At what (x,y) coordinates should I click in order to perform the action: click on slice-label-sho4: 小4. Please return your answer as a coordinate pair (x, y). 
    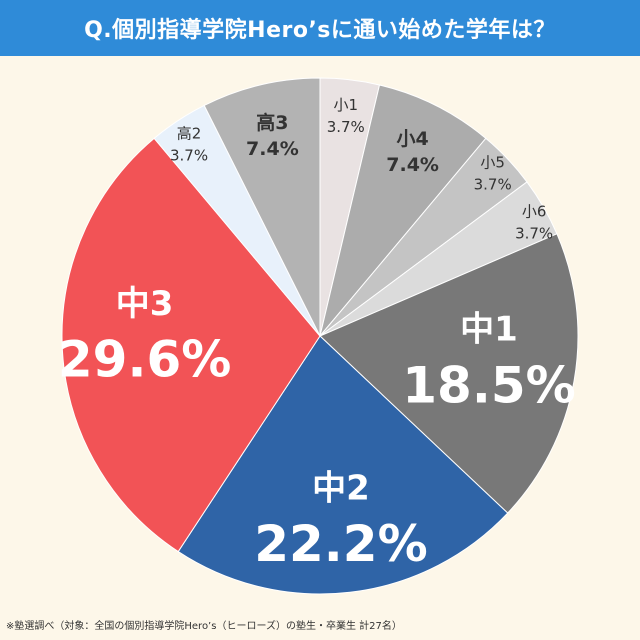
    Looking at the image, I should click on (413, 139).